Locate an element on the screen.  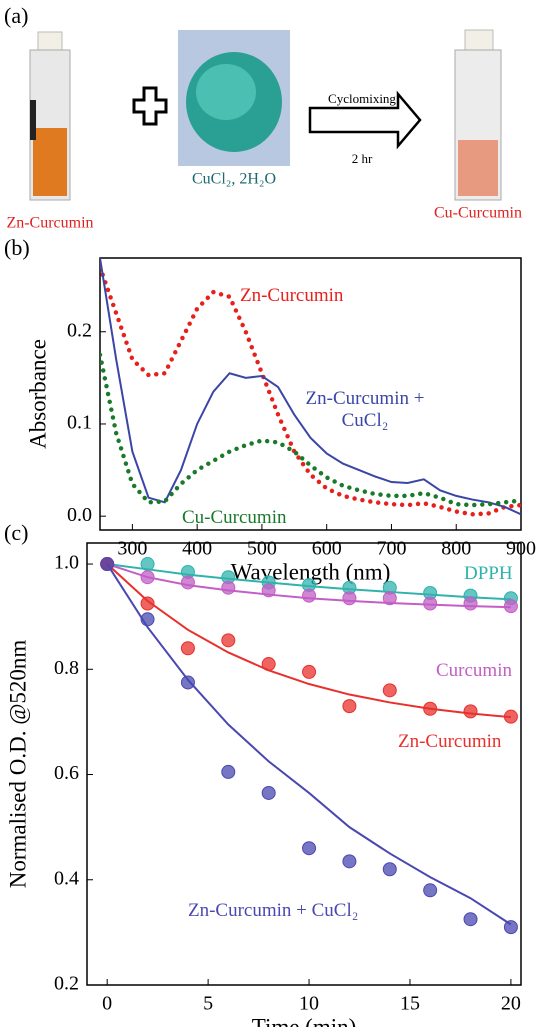
y-tick-label: 0.4 is located at coordinates (66, 878).